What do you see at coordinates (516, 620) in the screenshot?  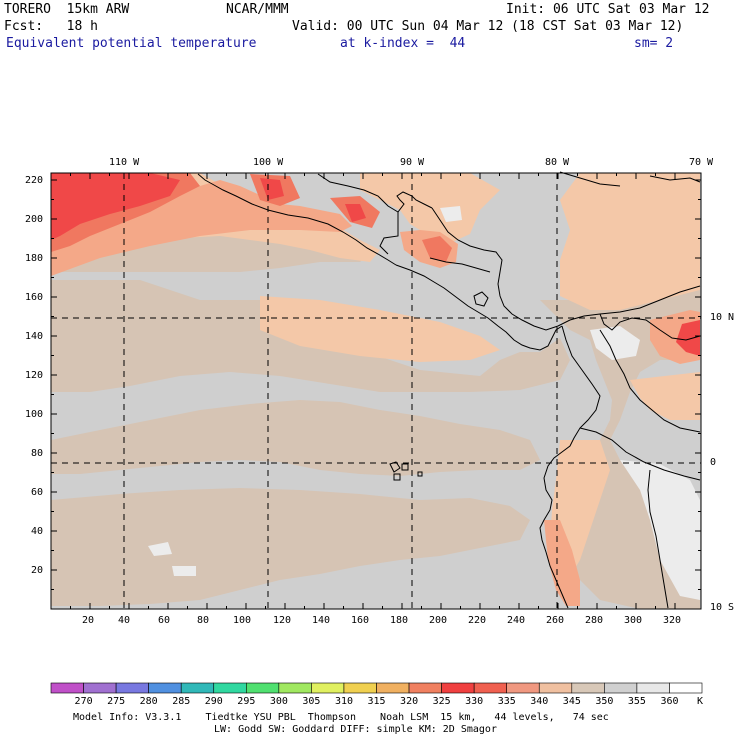 I see `x-index-label: 240` at bounding box center [516, 620].